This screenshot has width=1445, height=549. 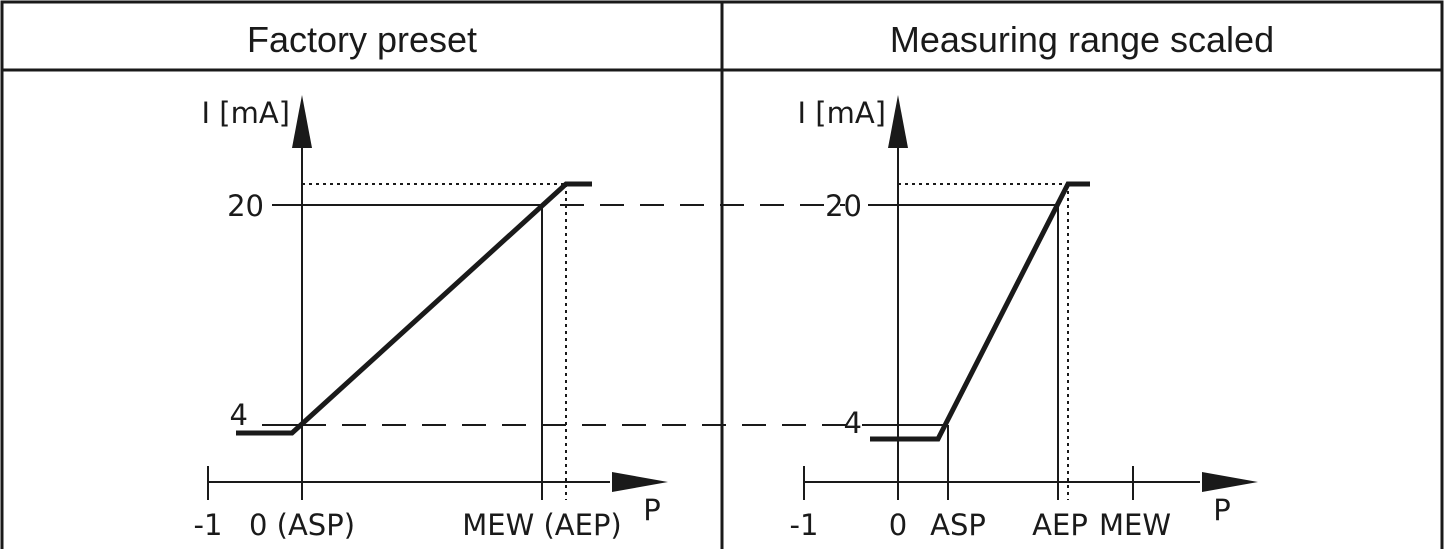 I want to click on x-tick-label-aep: AEP, so click(x=1060, y=525).